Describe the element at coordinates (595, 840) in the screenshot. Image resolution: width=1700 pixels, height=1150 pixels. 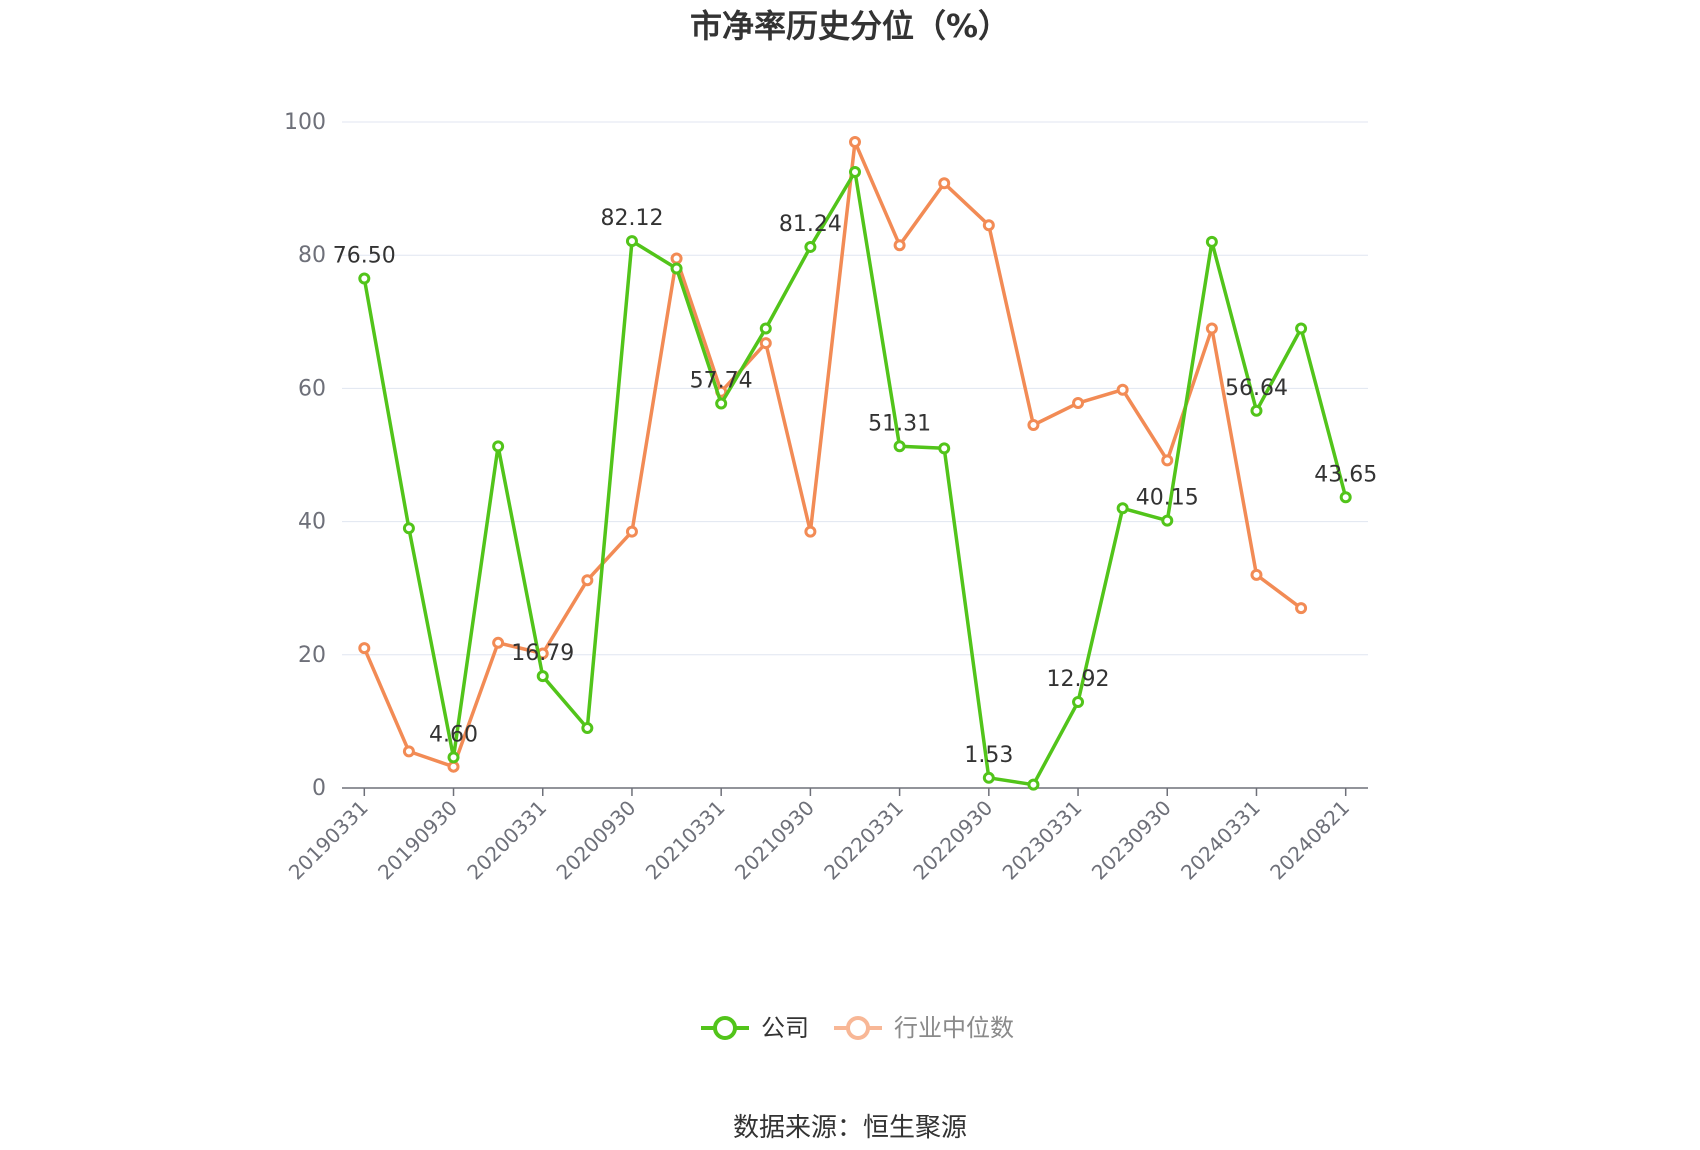
I see `x-tick-label-20200930: 20200930` at that location.